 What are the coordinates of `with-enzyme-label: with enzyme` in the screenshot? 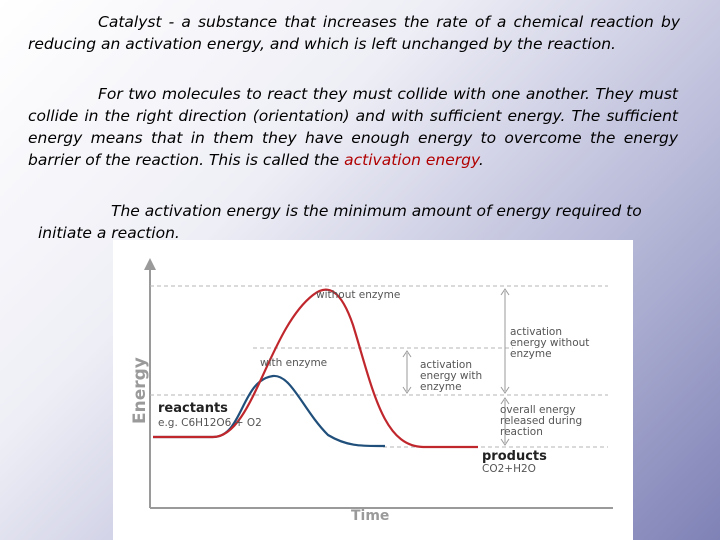 It's located at (293, 363).